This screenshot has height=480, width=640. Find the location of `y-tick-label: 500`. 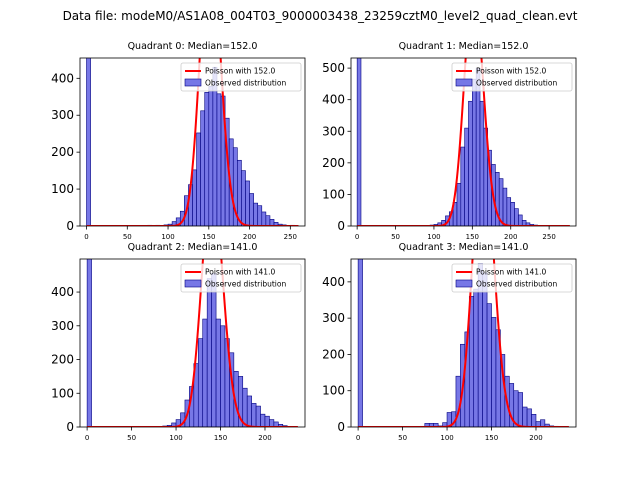

y-tick-label: 500 is located at coordinates (333, 68).